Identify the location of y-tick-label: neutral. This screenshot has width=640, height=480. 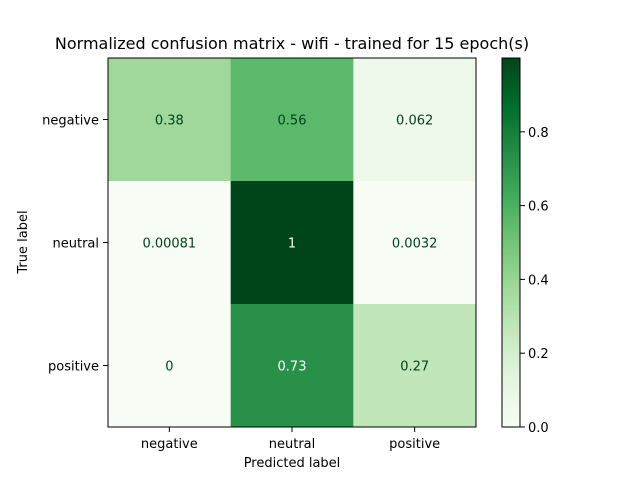
(76, 244).